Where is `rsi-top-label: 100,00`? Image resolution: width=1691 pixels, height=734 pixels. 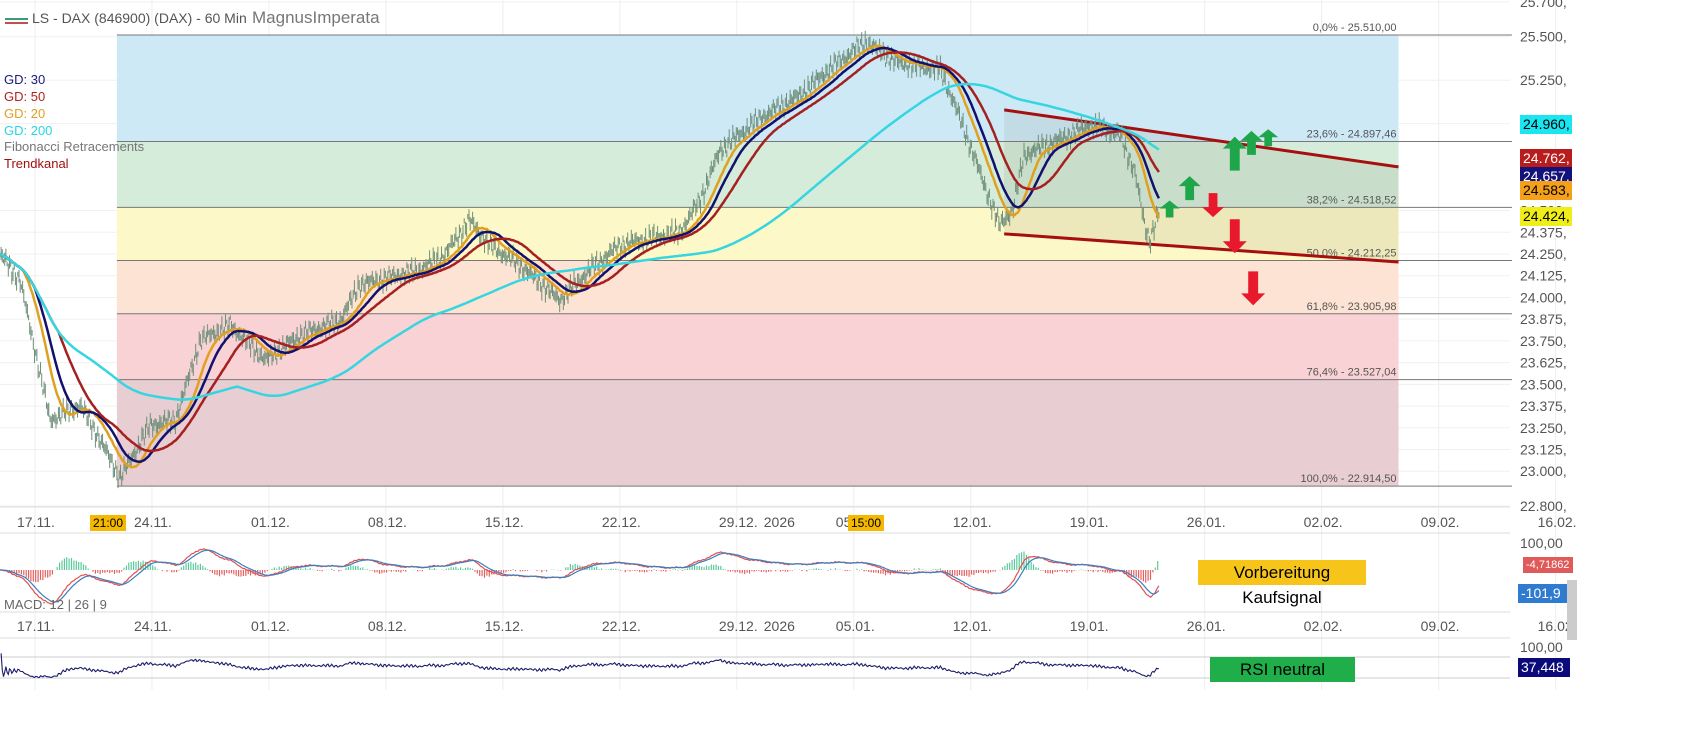
rsi-top-label: 100,00 is located at coordinates (1541, 647).